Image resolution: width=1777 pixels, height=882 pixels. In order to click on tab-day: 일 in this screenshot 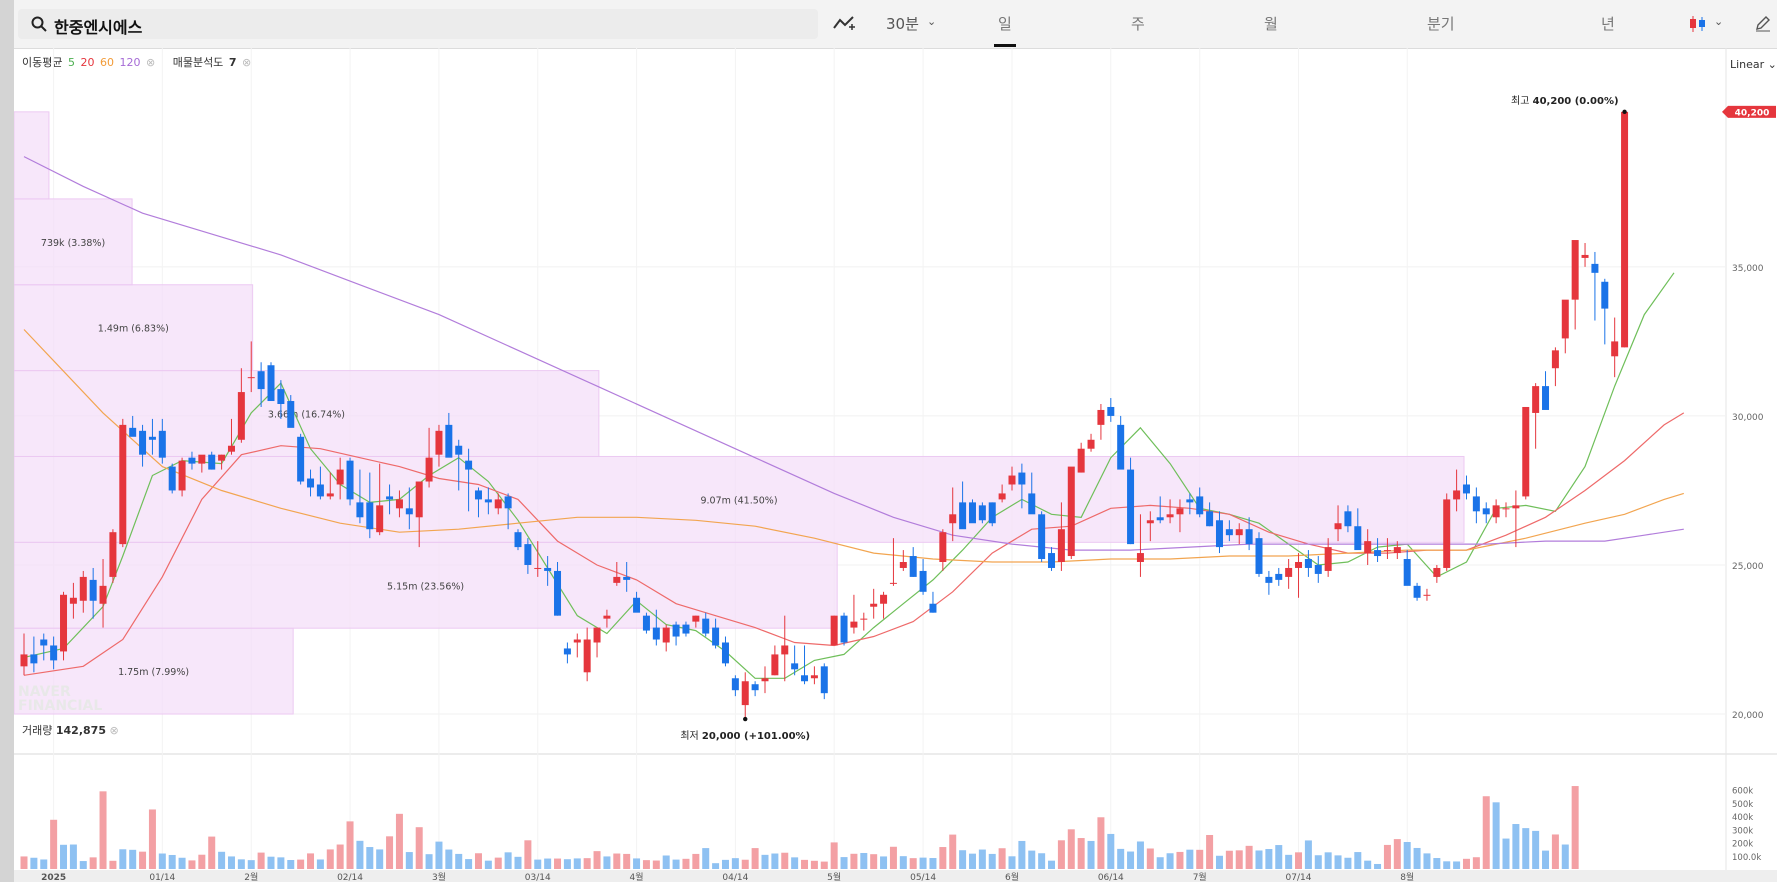, I will do `click(1005, 24)`.